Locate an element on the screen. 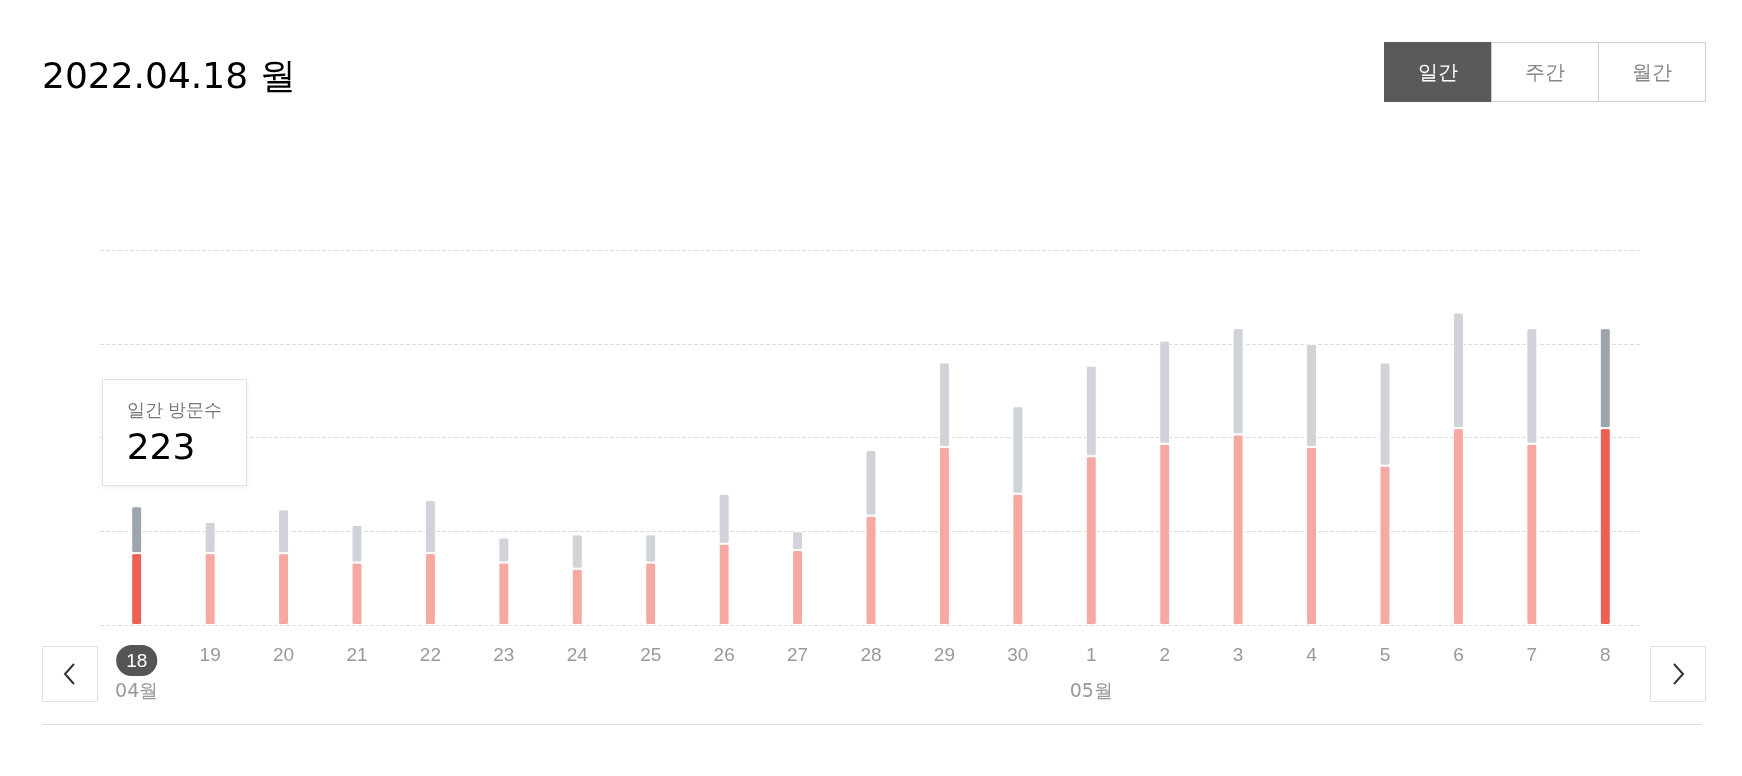 This screenshot has height=776, width=1742. x-tick-label: 5 is located at coordinates (1385, 654).